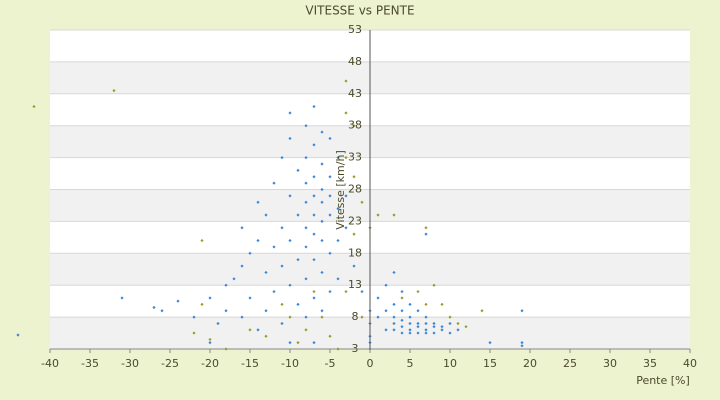 This screenshot has width=720, height=400. What do you see at coordinates (355, 29) in the screenshot?
I see `y-tick-label: 53` at bounding box center [355, 29].